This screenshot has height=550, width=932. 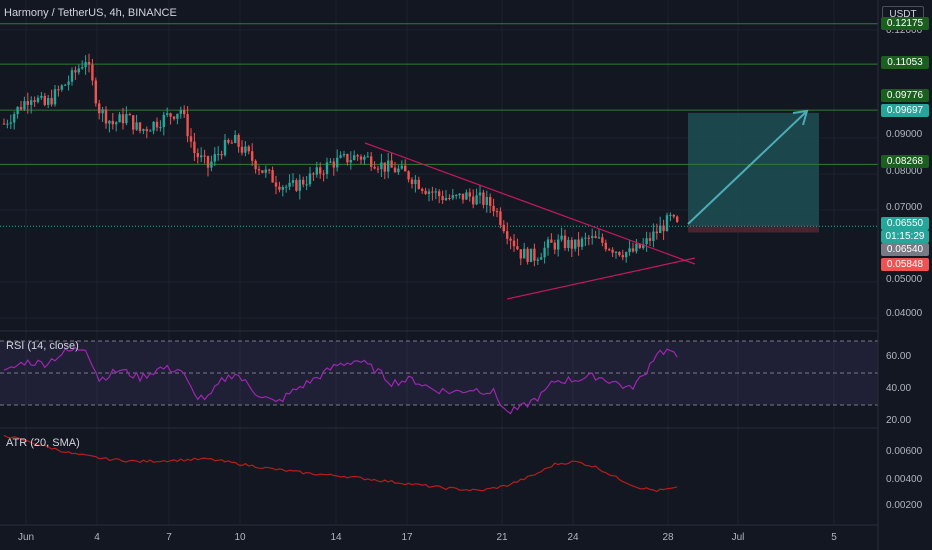 What do you see at coordinates (905, 161) in the screenshot?
I see `level-label: 0.08268` at bounding box center [905, 161].